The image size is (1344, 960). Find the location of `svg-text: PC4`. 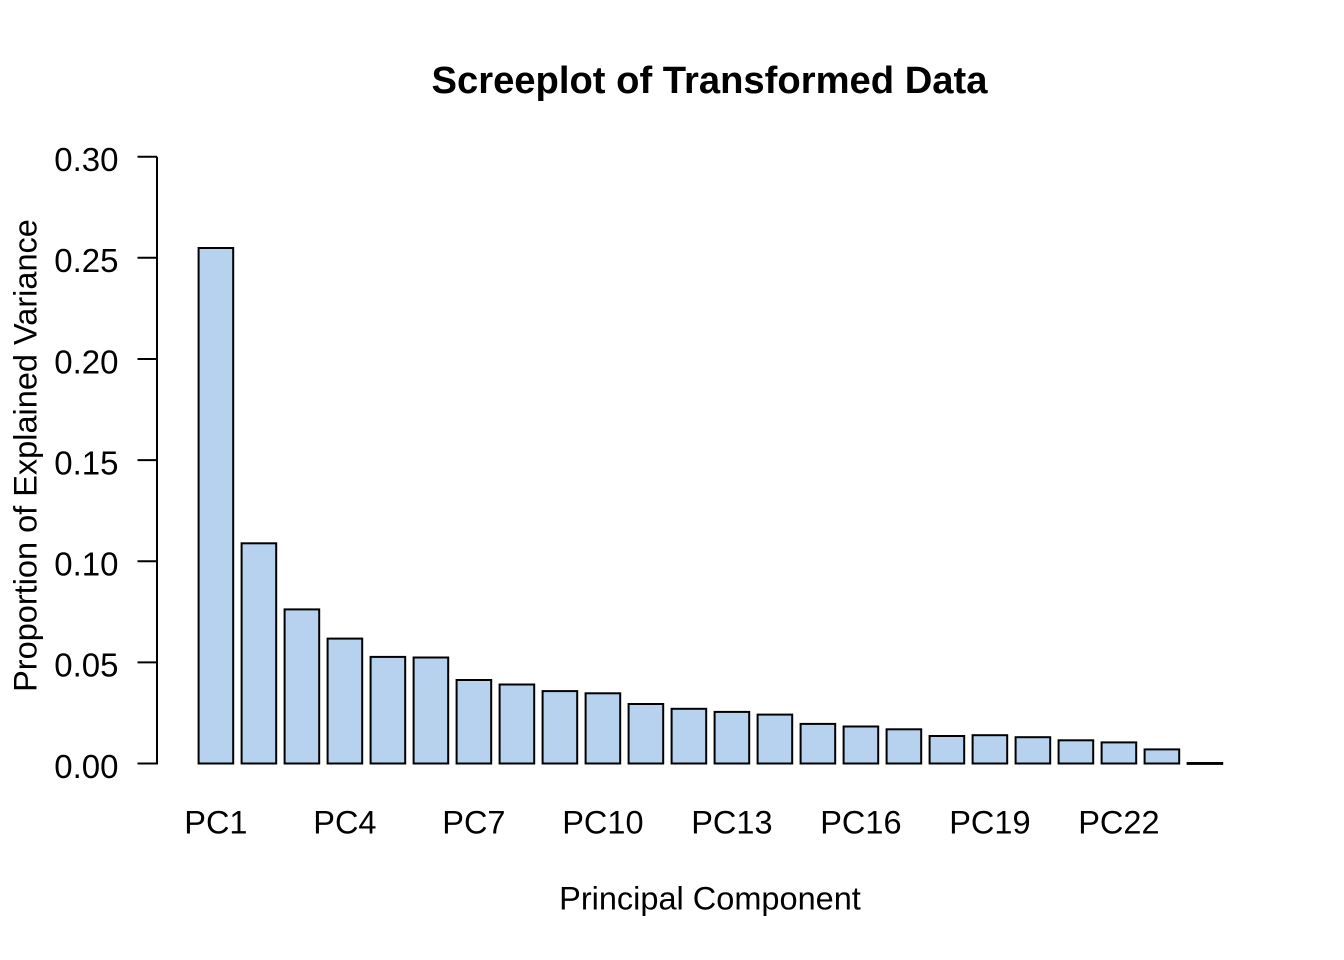

svg-text: PC4 is located at coordinates (344, 823).